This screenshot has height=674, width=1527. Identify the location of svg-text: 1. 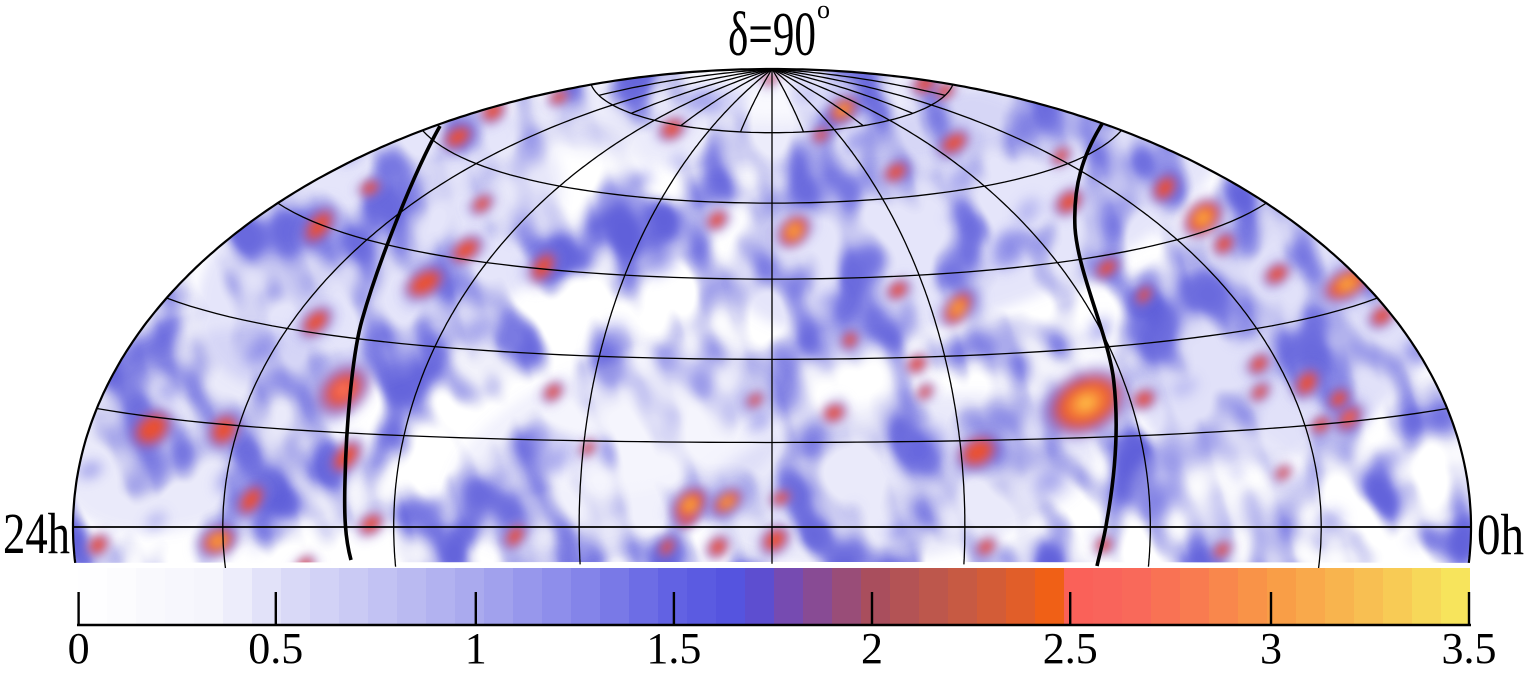
(476, 648).